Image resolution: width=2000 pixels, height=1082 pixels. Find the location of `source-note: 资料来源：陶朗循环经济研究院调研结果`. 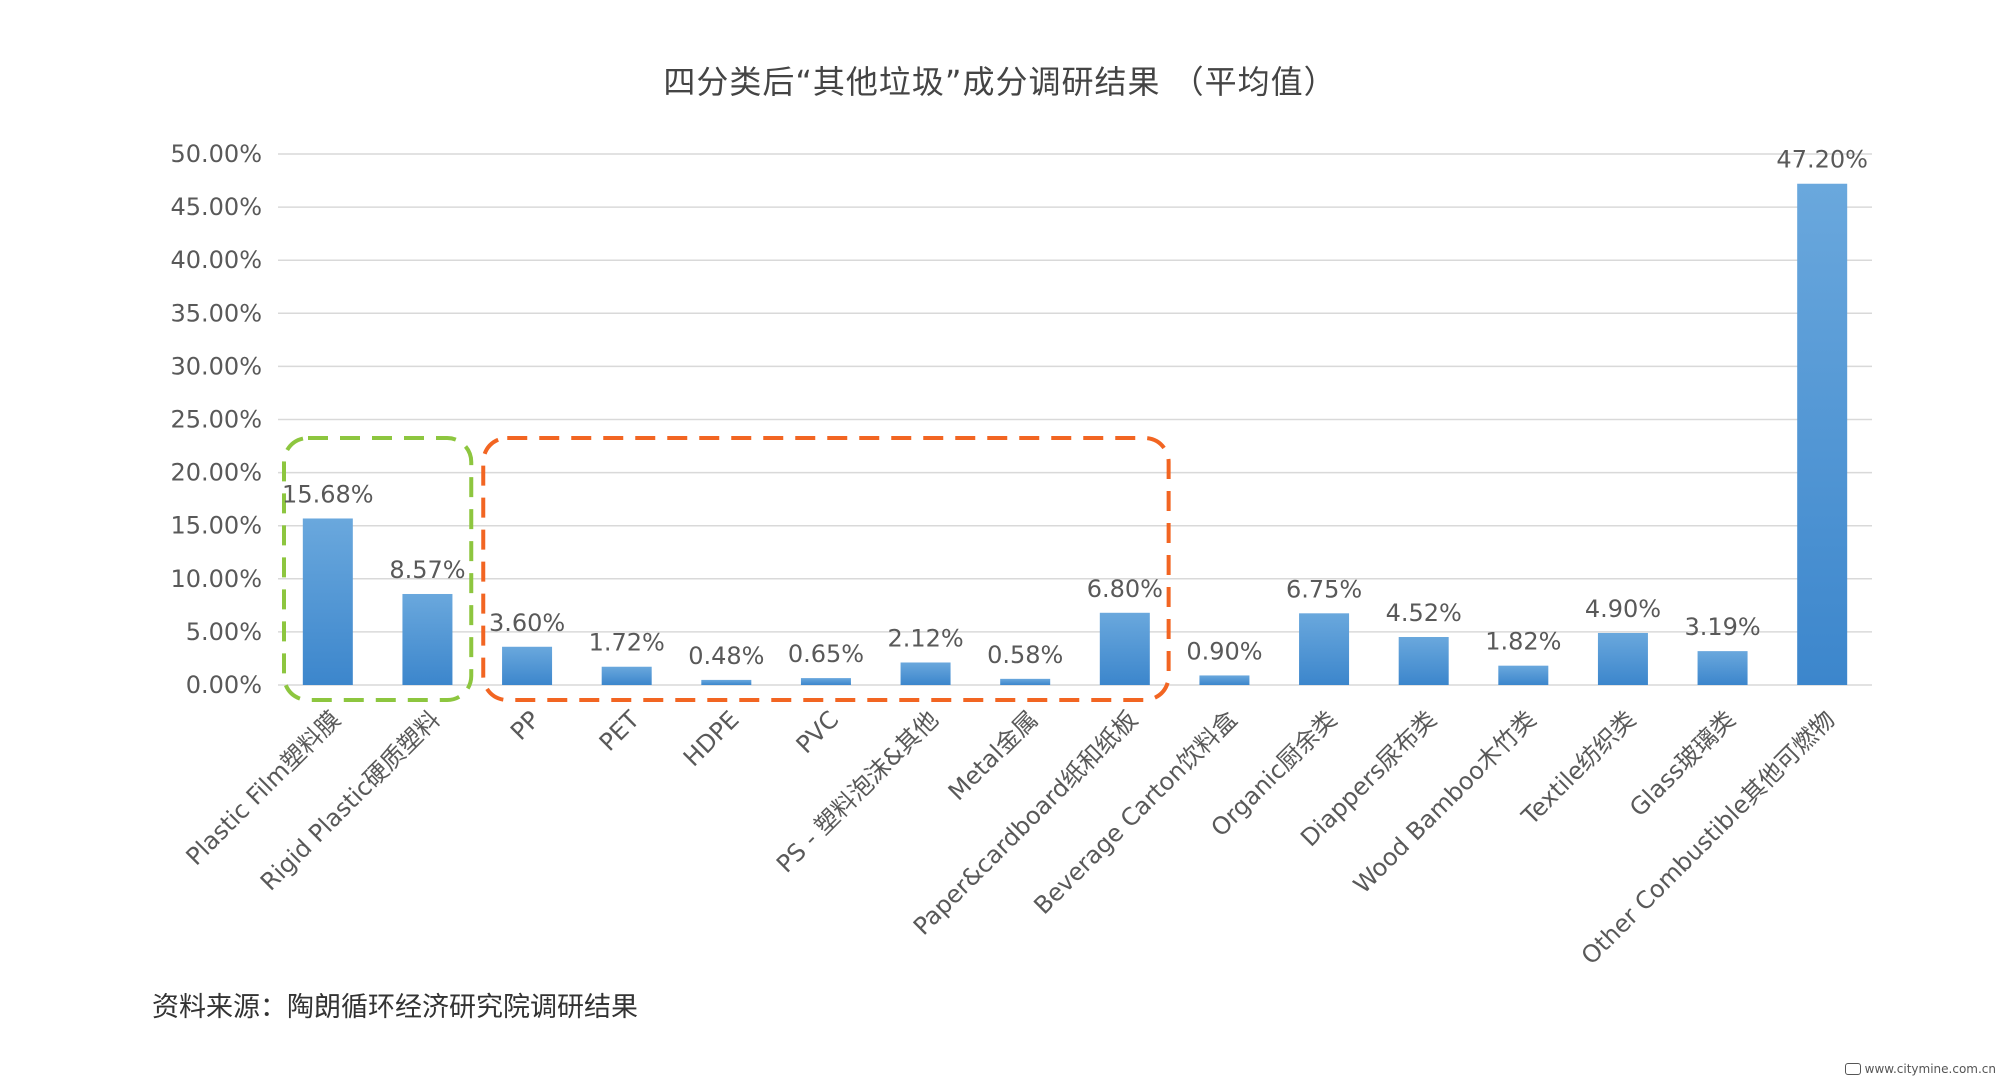

source-note: 资料来源：陶朗循环经济研究院调研结果 is located at coordinates (395, 1007).